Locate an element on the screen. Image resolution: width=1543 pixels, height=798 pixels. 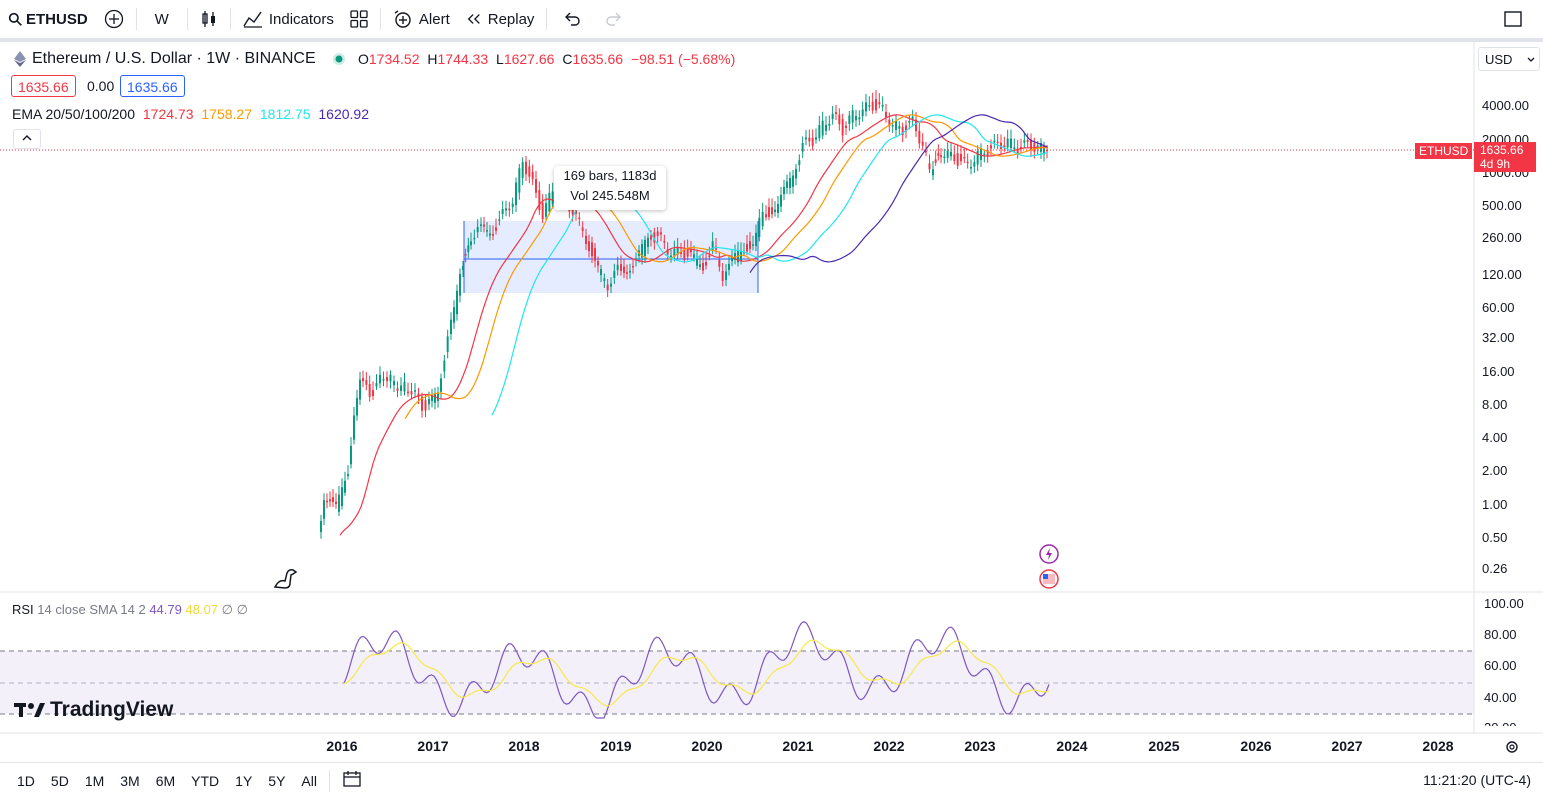
redo-button is located at coordinates (614, 19).